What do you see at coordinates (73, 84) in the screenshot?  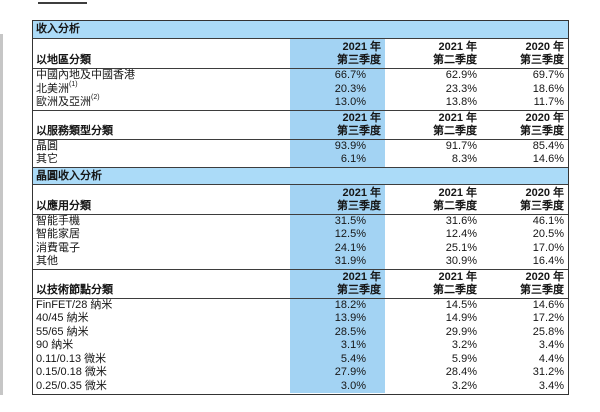 I see `footnote-marker: (1)` at bounding box center [73, 84].